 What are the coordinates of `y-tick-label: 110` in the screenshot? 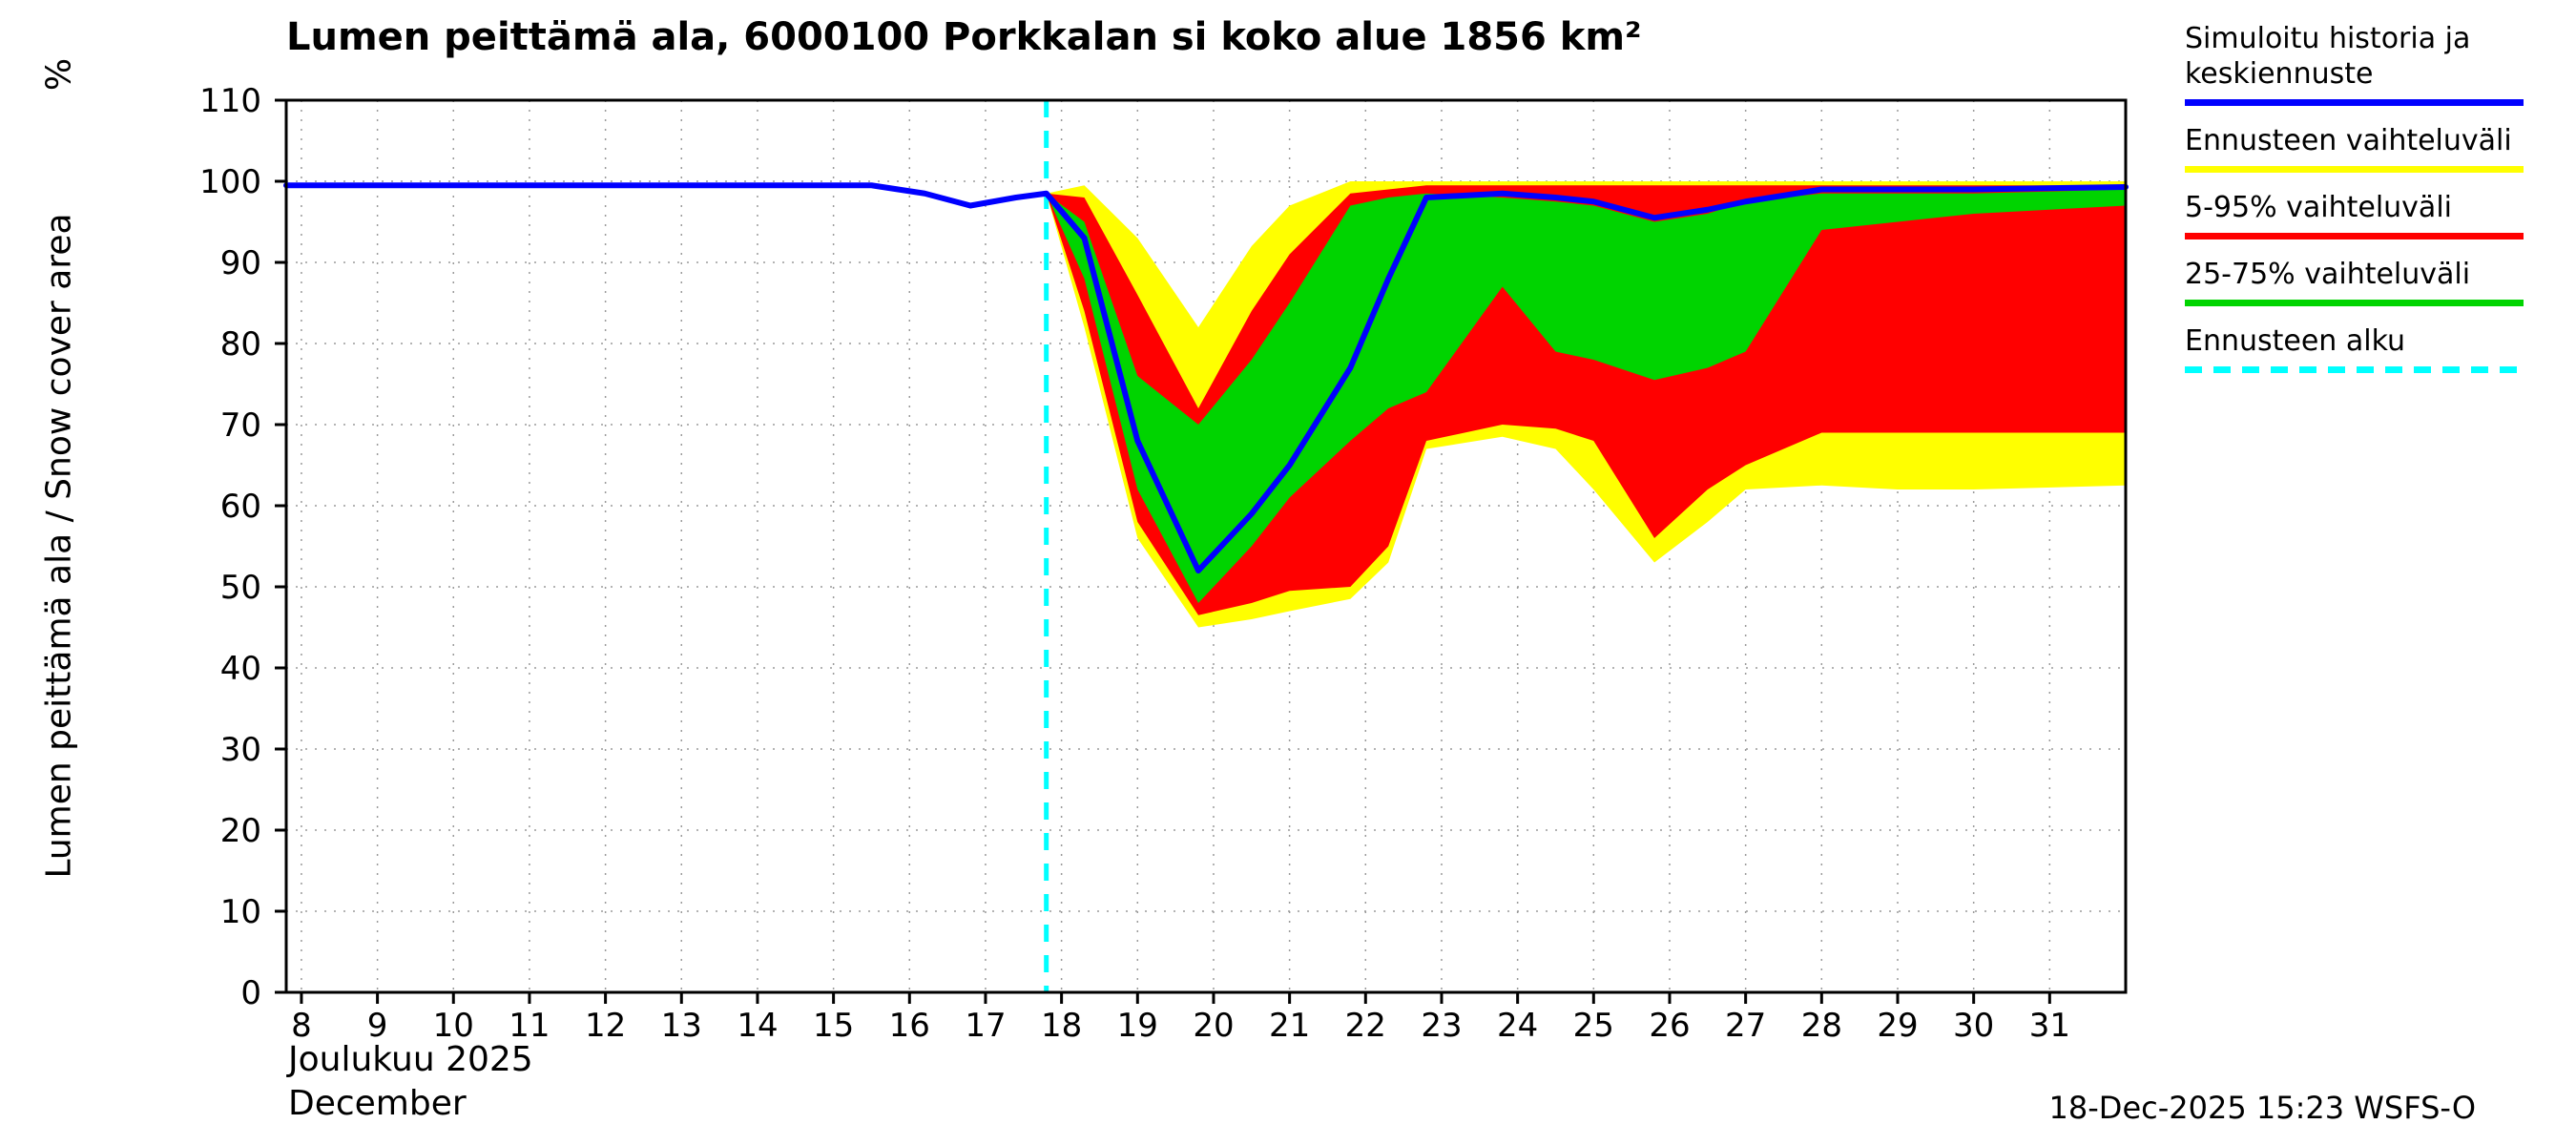 It's located at (230, 101).